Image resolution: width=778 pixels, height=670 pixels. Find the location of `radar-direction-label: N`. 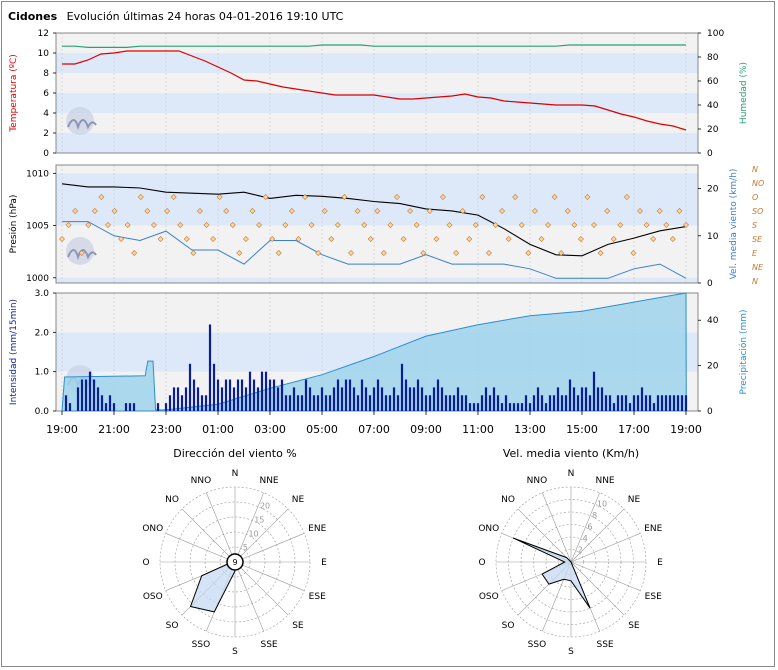

radar-direction-label: N is located at coordinates (571, 474).